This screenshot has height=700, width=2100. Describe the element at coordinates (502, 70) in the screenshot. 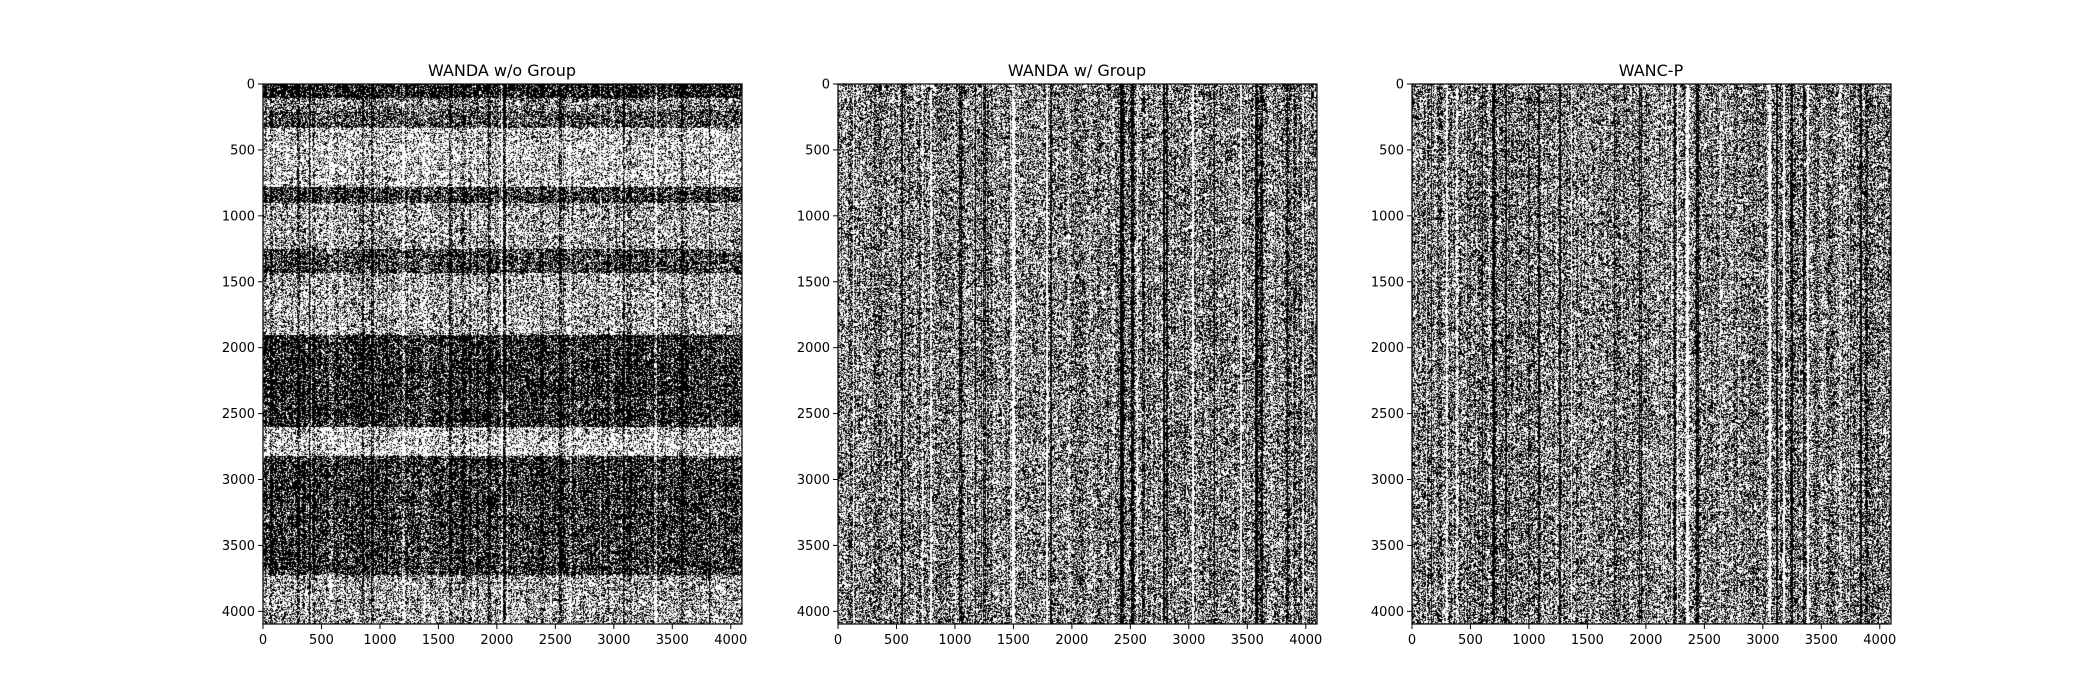

I see `subplot-title: WANDA w/o Group` at that location.